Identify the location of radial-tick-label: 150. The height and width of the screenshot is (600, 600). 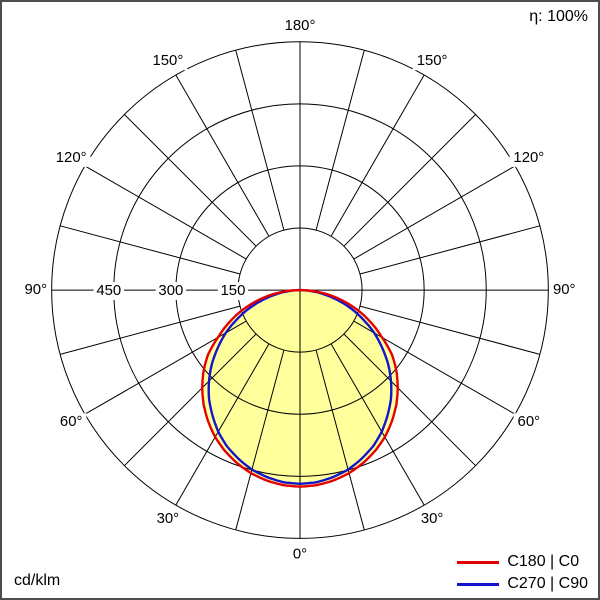
(233, 291).